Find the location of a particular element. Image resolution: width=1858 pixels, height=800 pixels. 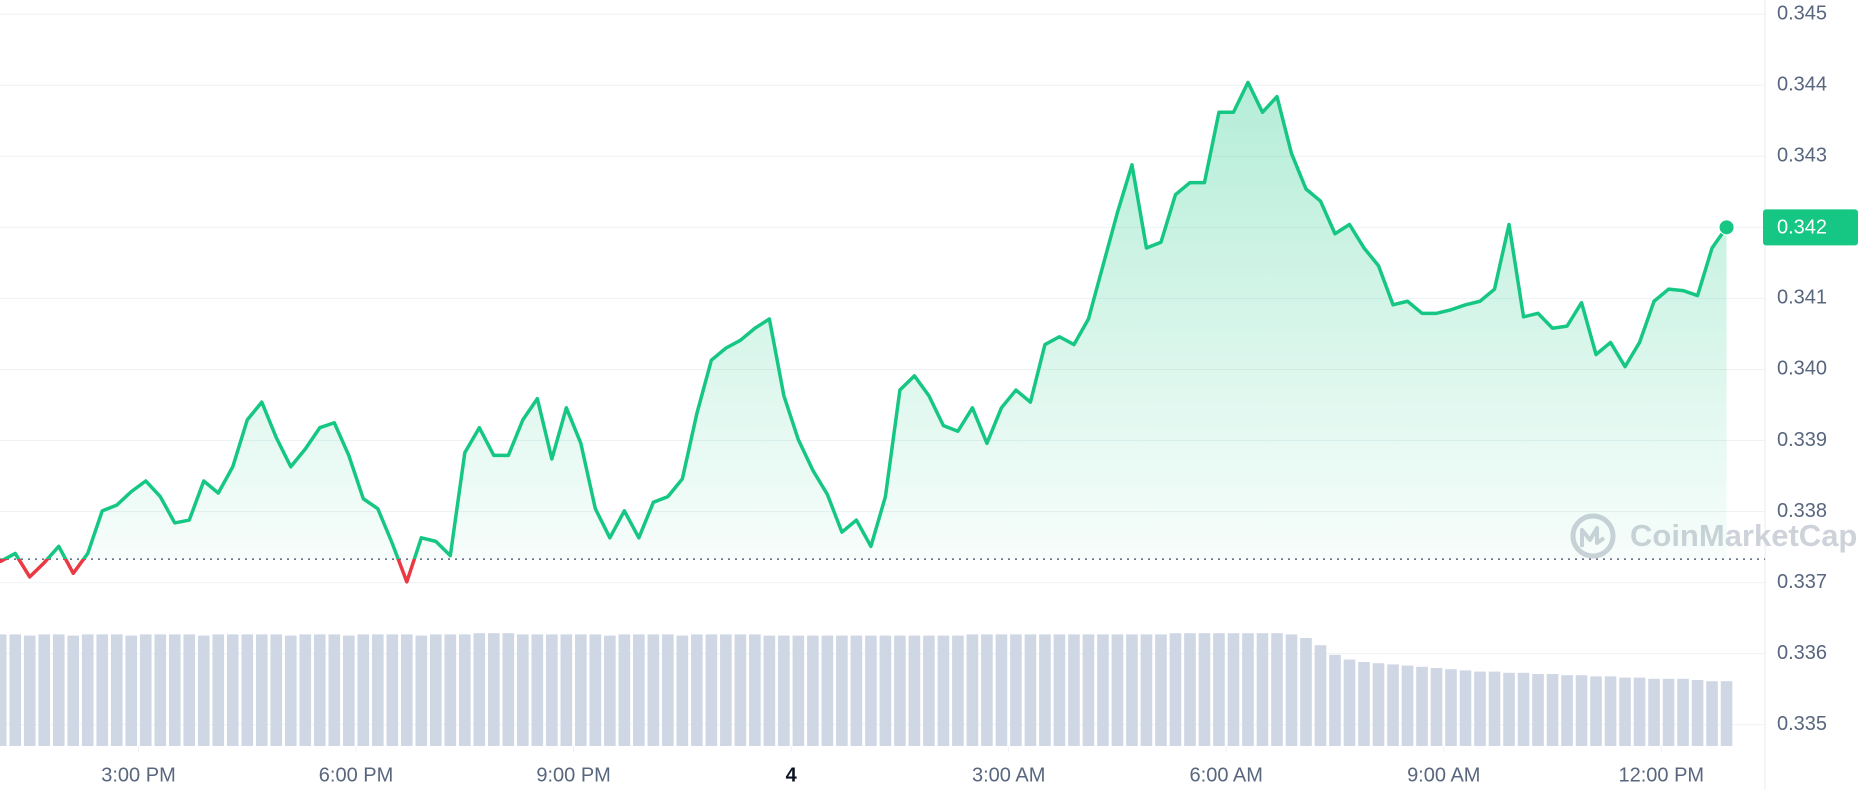

y-tick-label: 0.345 is located at coordinates (1802, 13).